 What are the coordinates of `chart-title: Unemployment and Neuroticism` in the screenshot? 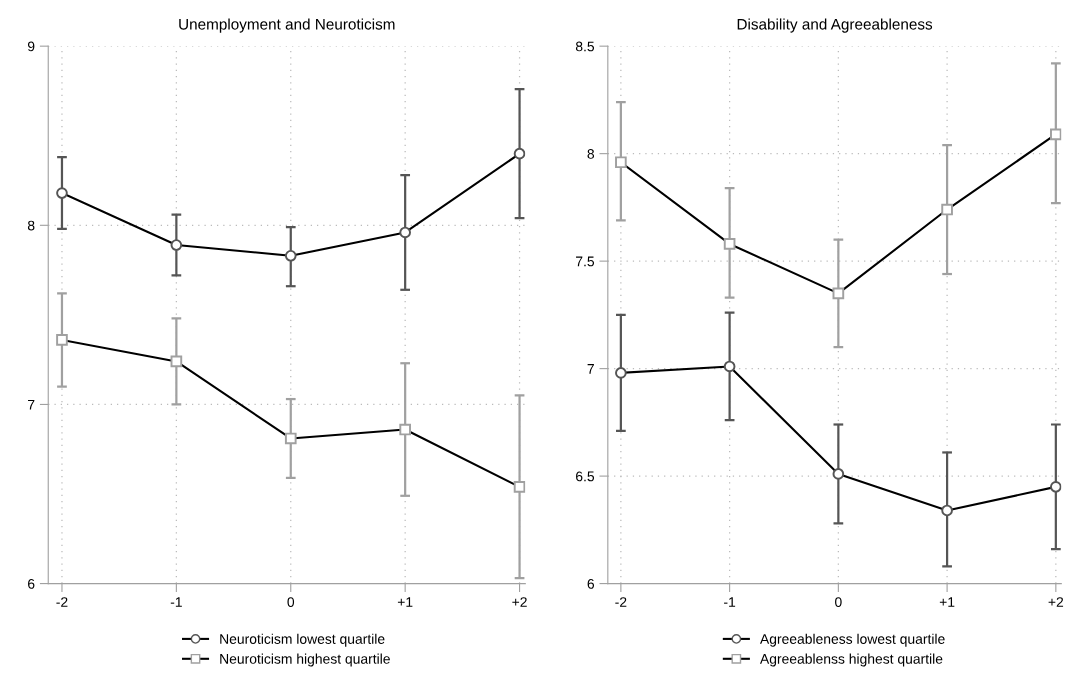 It's located at (287, 25).